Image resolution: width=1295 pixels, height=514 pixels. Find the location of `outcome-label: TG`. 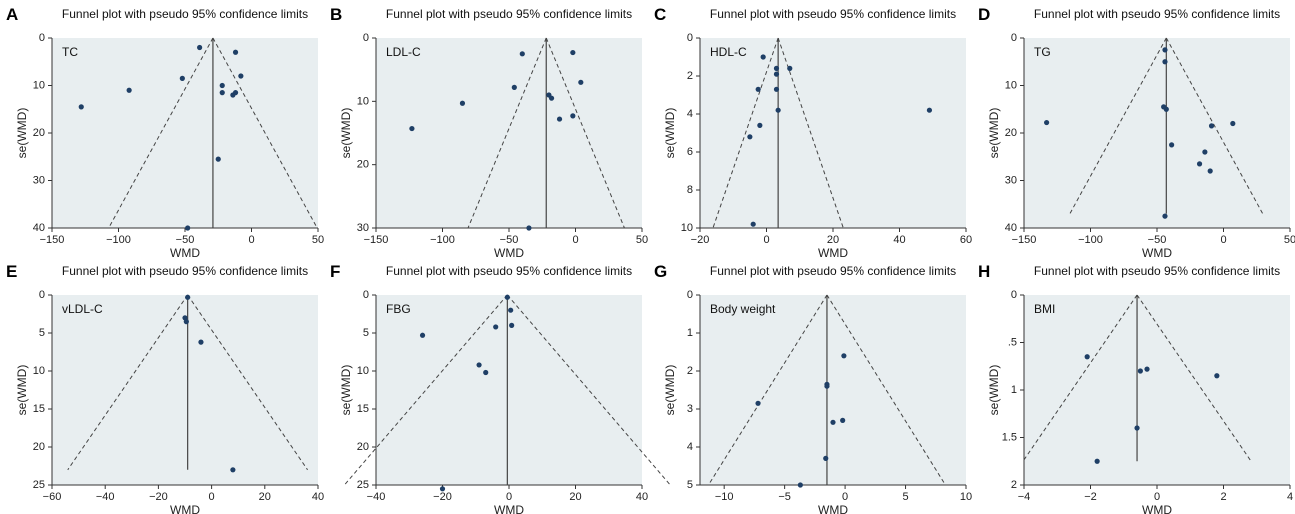

outcome-label: TG is located at coordinates (1042, 52).